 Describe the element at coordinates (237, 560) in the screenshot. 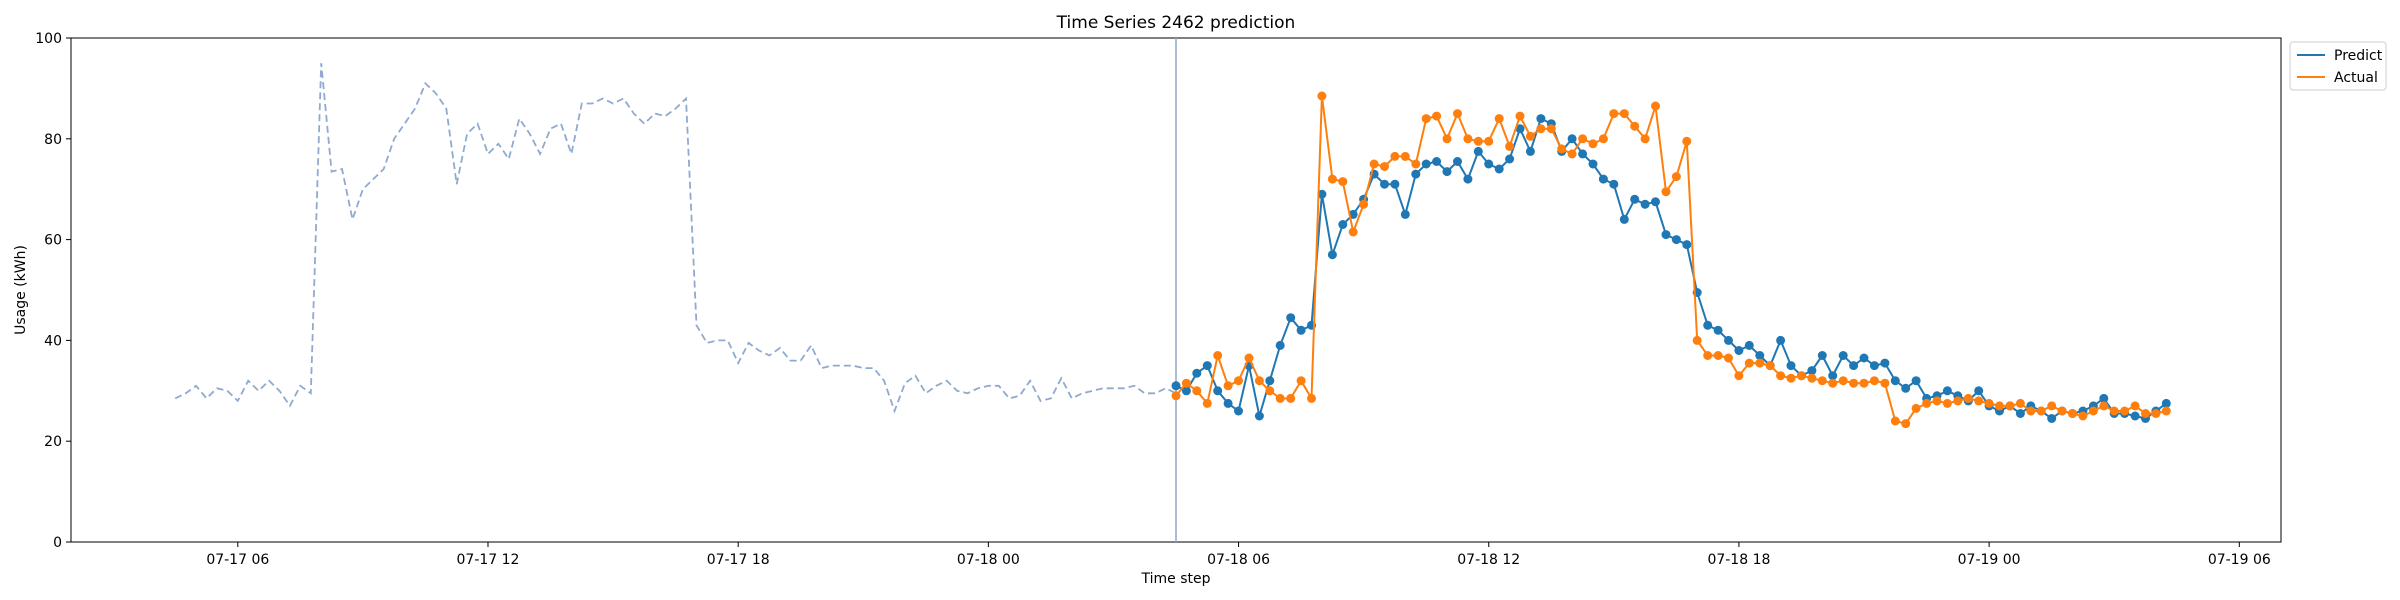

I see `x-tick-label: 07-17 06` at that location.